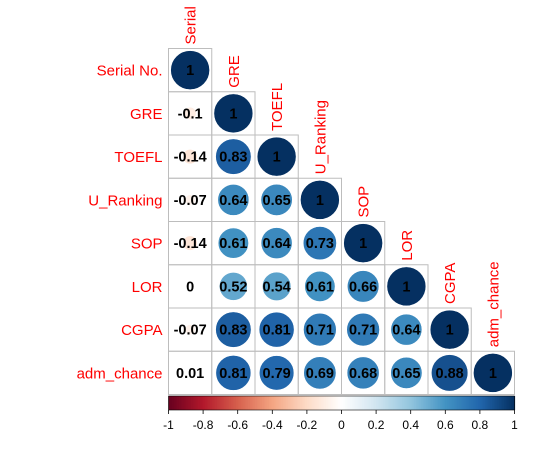  Describe the element at coordinates (120, 373) in the screenshot. I see `row-label: adm_chance` at that location.